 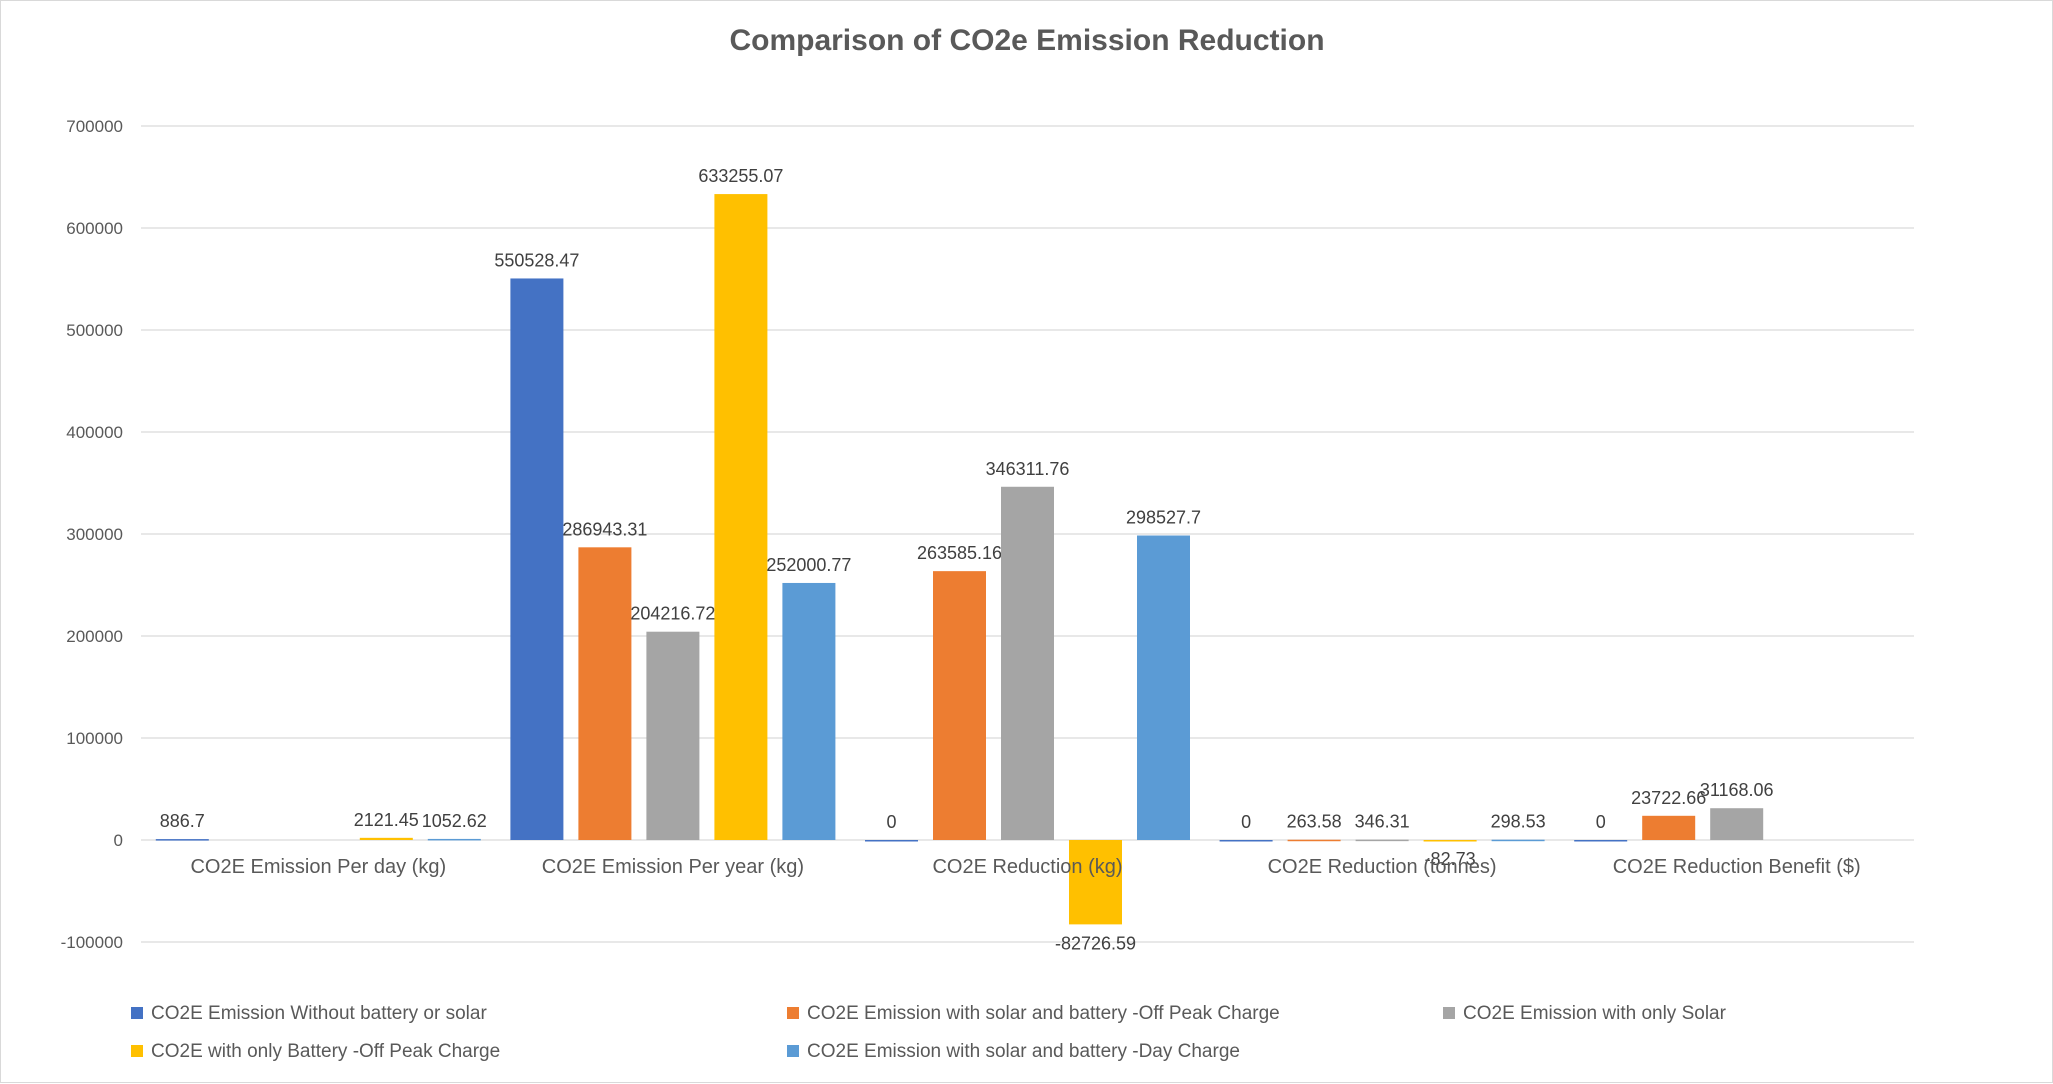 I want to click on data-label: 263585.16, so click(x=959, y=553).